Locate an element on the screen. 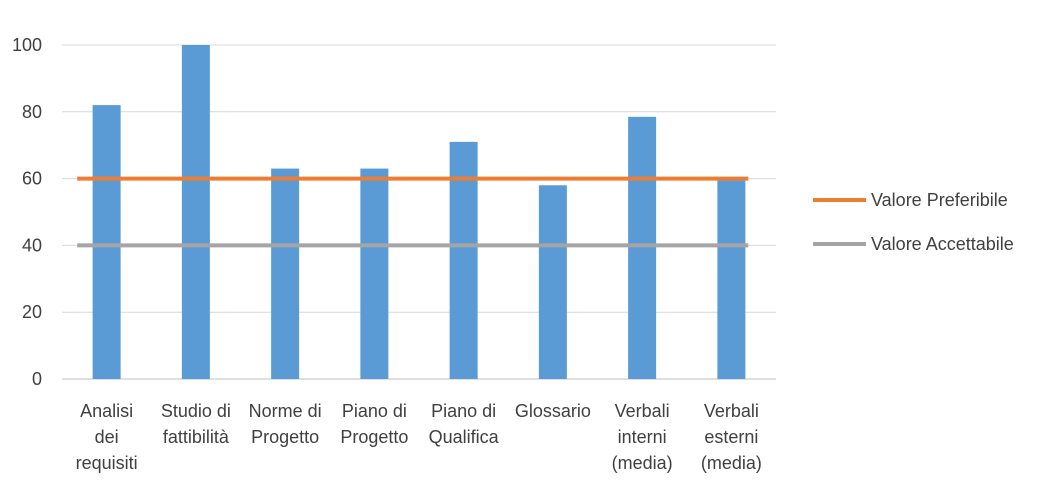 Image resolution: width=1054 pixels, height=486 pixels. x-tick-label-line: dei is located at coordinates (107, 437).